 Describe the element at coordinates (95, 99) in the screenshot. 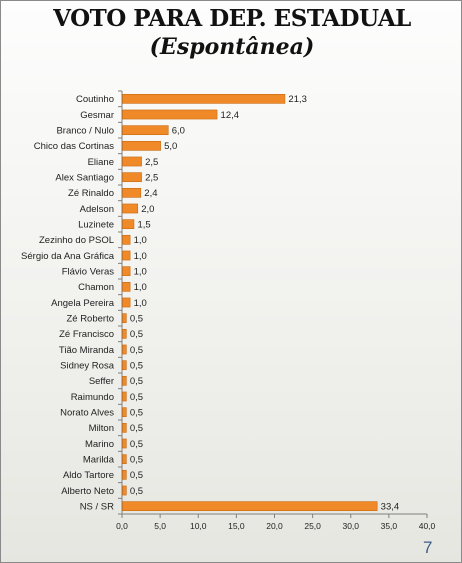

I see `category-label: Coutinho` at that location.